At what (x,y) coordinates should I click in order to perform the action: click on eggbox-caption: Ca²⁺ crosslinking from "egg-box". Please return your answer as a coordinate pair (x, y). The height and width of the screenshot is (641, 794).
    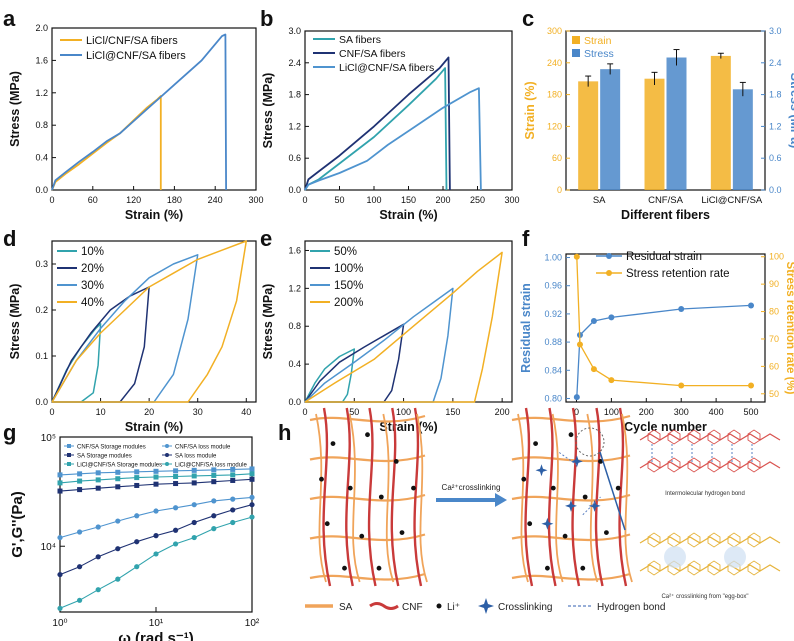
    Looking at the image, I should click on (704, 596).